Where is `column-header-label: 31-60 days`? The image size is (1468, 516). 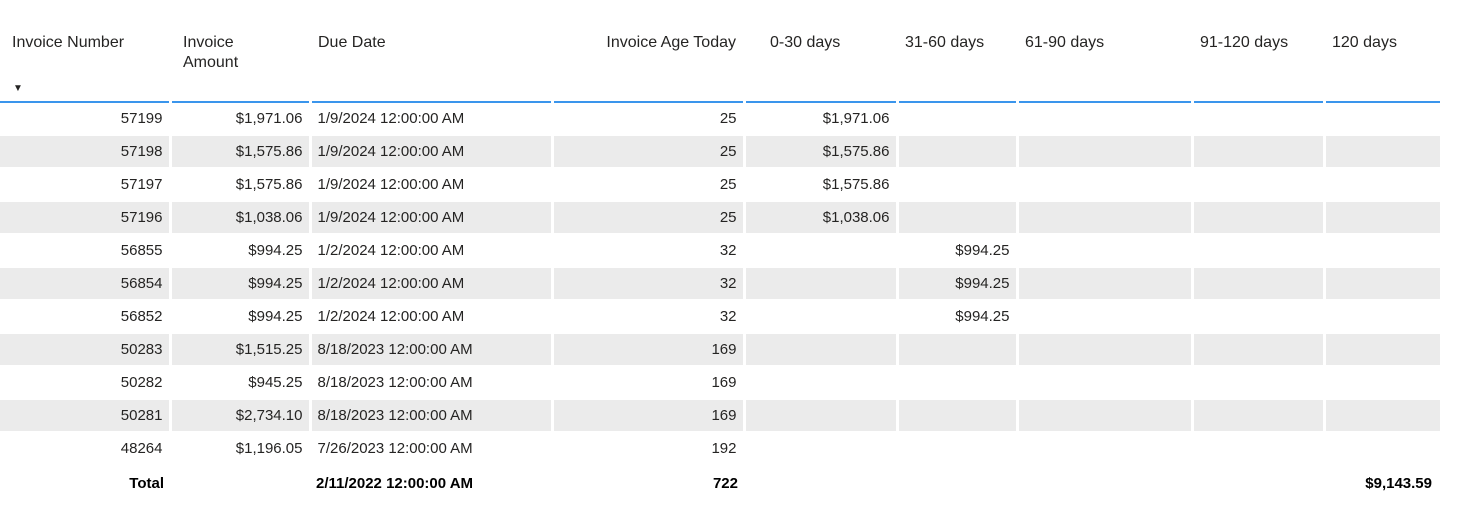
column-header-label: 31-60 days is located at coordinates (945, 42).